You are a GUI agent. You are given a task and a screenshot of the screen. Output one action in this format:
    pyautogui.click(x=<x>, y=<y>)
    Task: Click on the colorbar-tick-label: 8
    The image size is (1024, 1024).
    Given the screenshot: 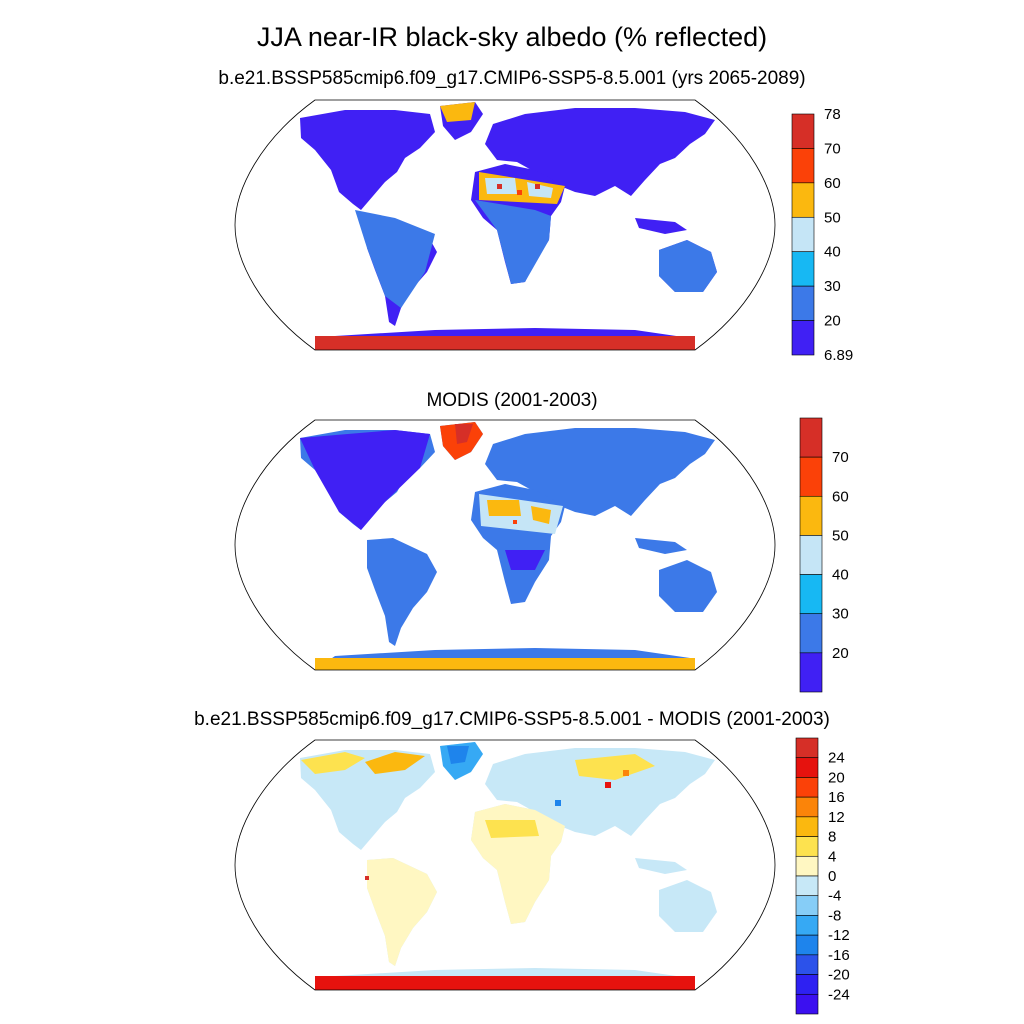 What is the action you would take?
    pyautogui.click(x=832, y=837)
    